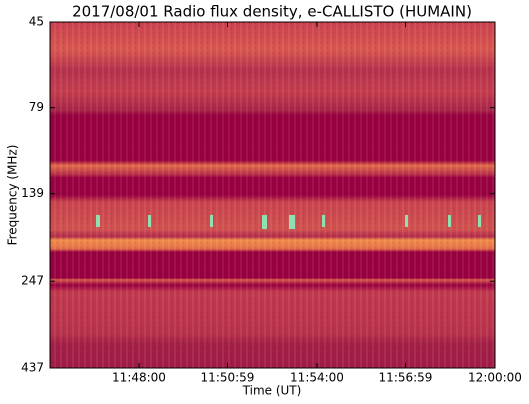 The width and height of the screenshot is (529, 404). I want to click on x-tick-label: 11:56:59, so click(406, 378).